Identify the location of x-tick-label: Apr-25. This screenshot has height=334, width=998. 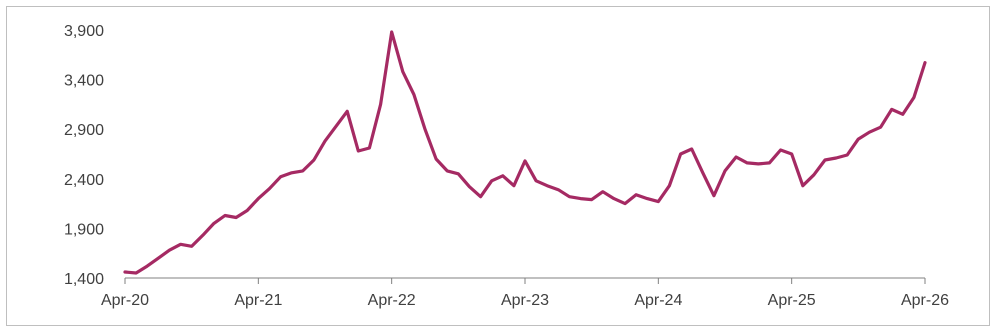
(792, 300).